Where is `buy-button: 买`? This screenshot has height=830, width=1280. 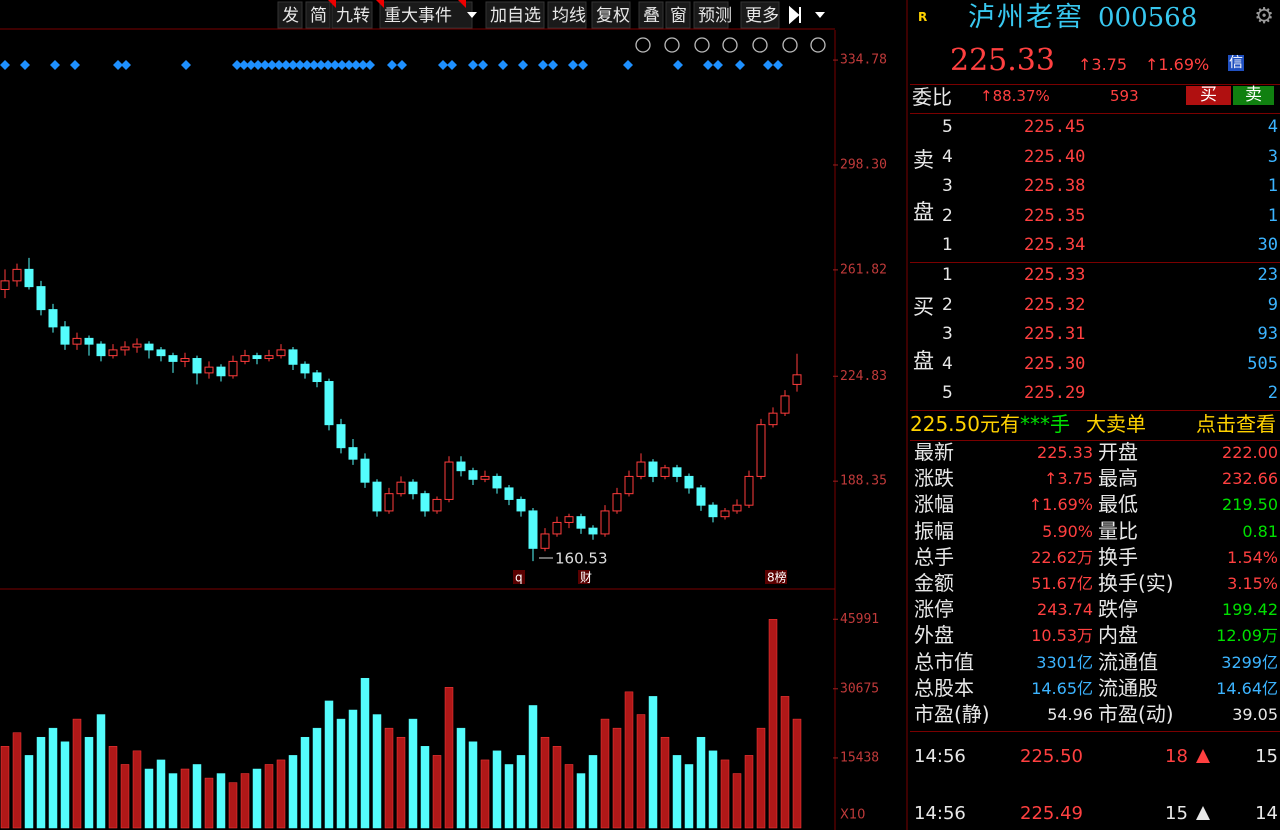 buy-button: 买 is located at coordinates (1208, 95).